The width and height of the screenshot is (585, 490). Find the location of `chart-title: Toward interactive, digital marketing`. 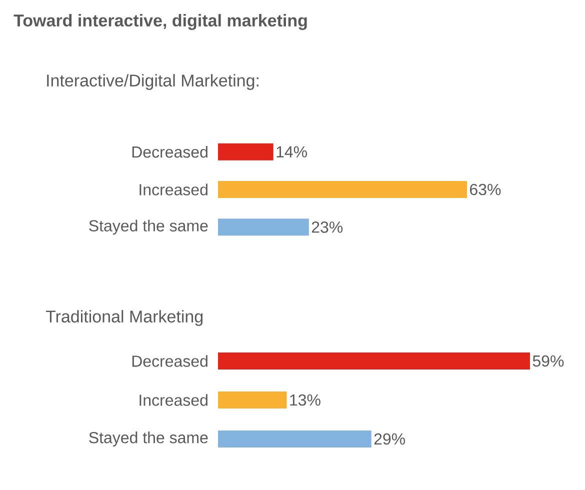

chart-title: Toward interactive, digital marketing is located at coordinates (160, 22).